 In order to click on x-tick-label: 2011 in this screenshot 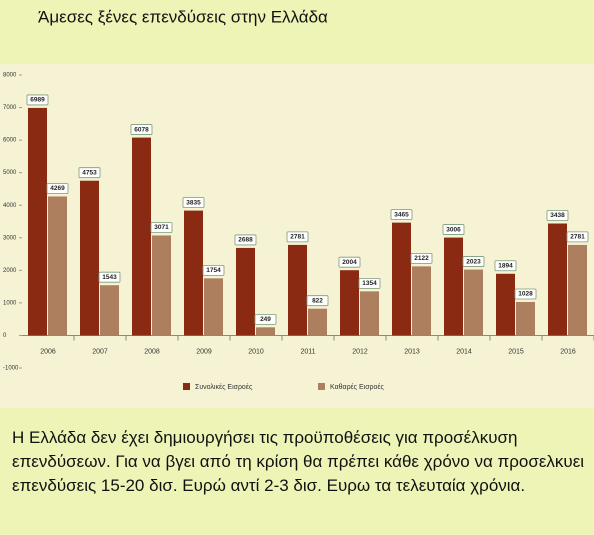, I will do `click(307, 351)`.